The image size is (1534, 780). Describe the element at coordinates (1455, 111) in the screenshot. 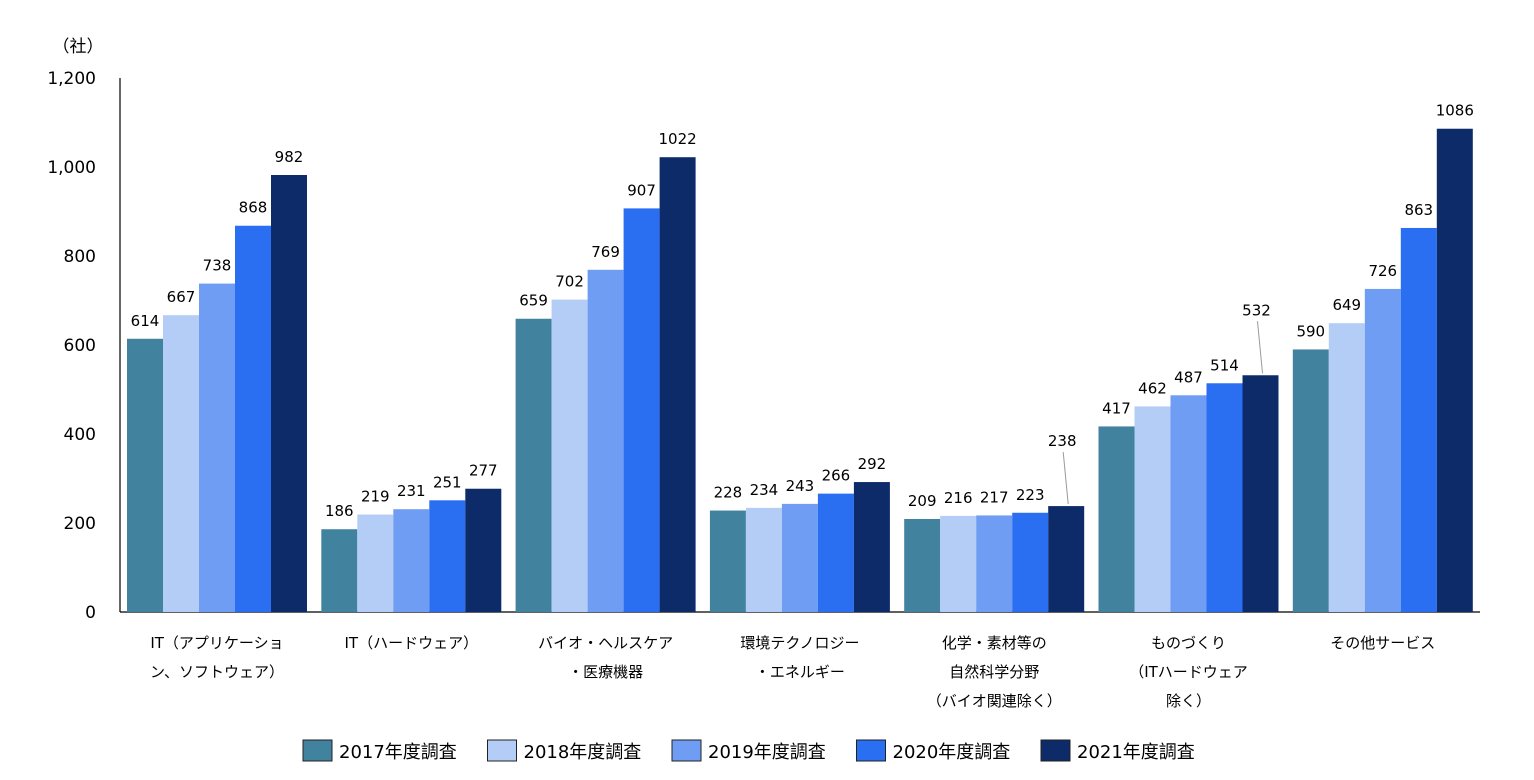

I see `data-label: 1086` at that location.